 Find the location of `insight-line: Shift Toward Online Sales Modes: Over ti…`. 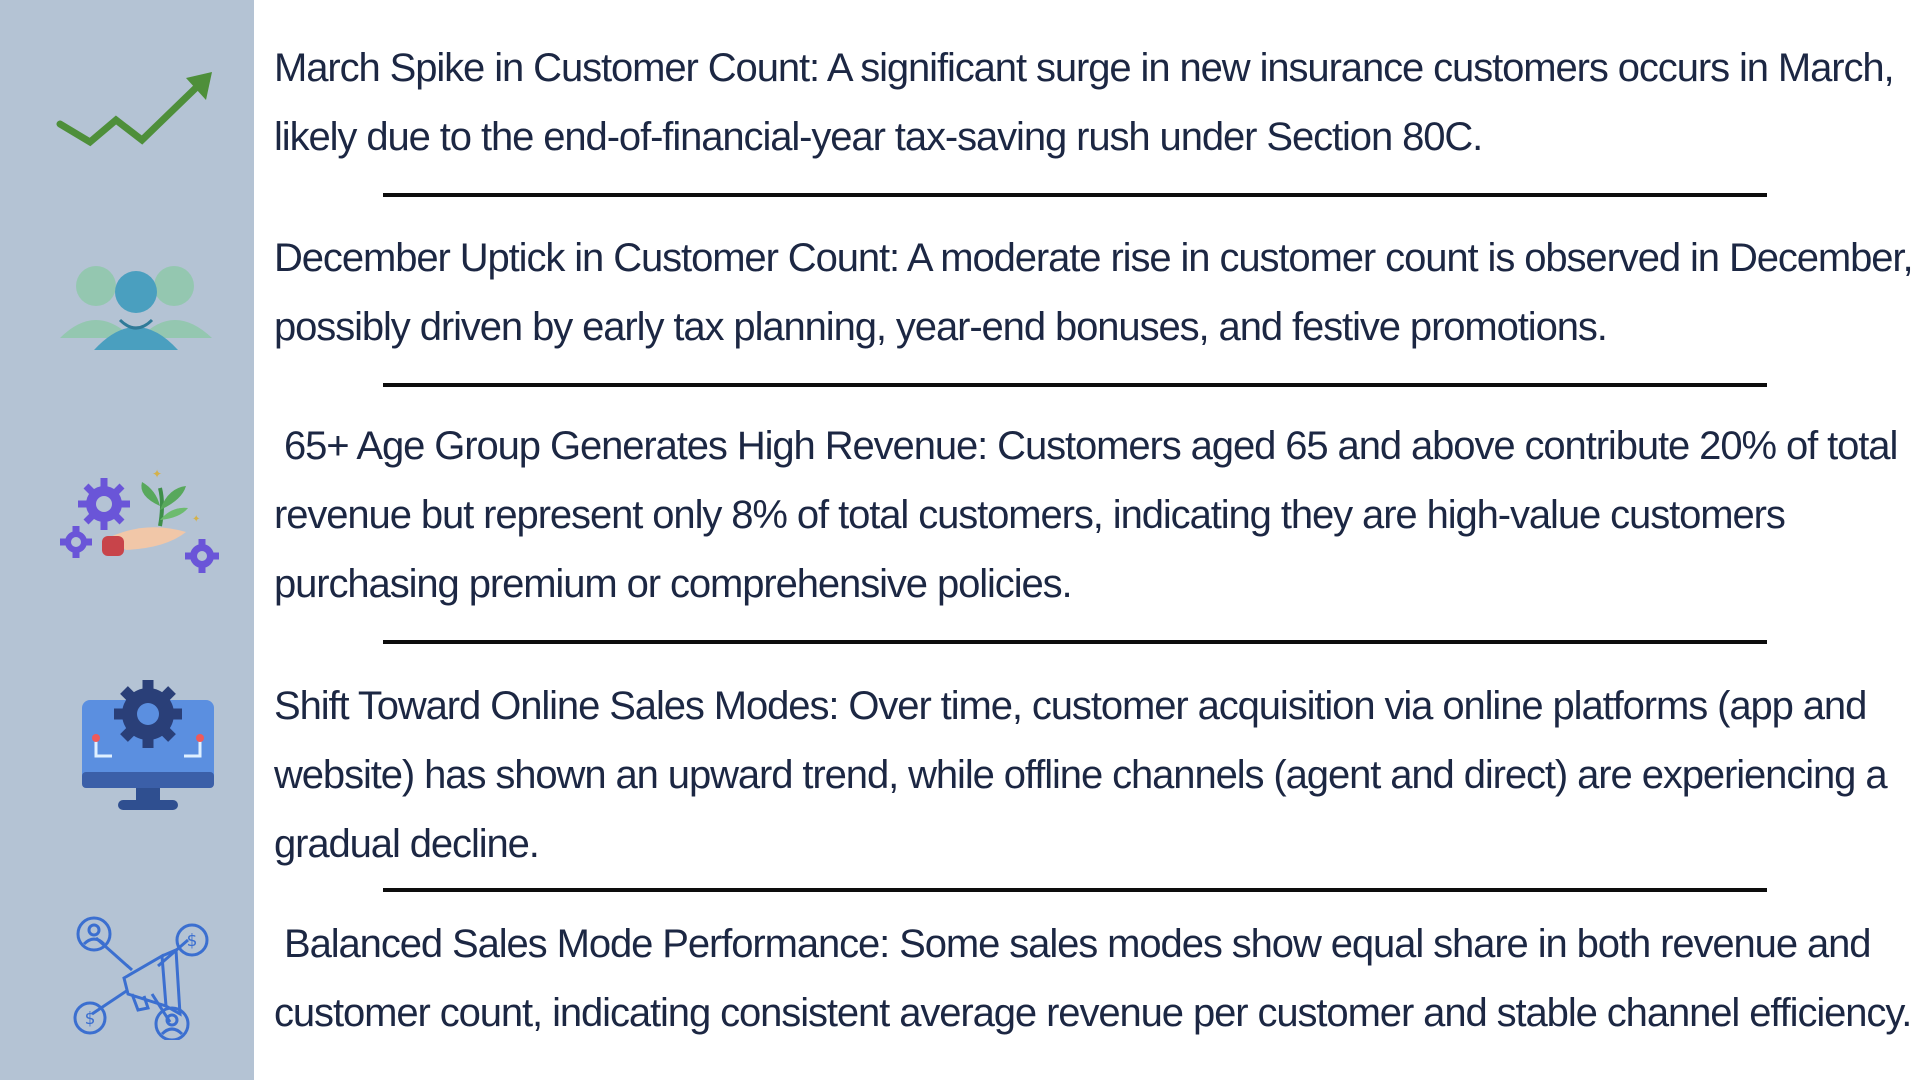

insight-line: Shift Toward Online Sales Modes: Over ti… is located at coordinates (1070, 706).